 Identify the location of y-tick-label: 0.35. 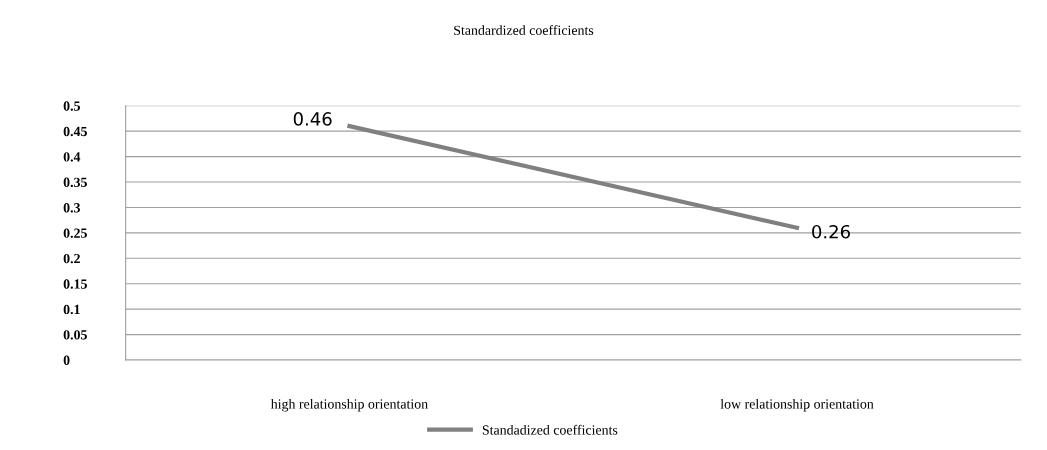
(75, 182).